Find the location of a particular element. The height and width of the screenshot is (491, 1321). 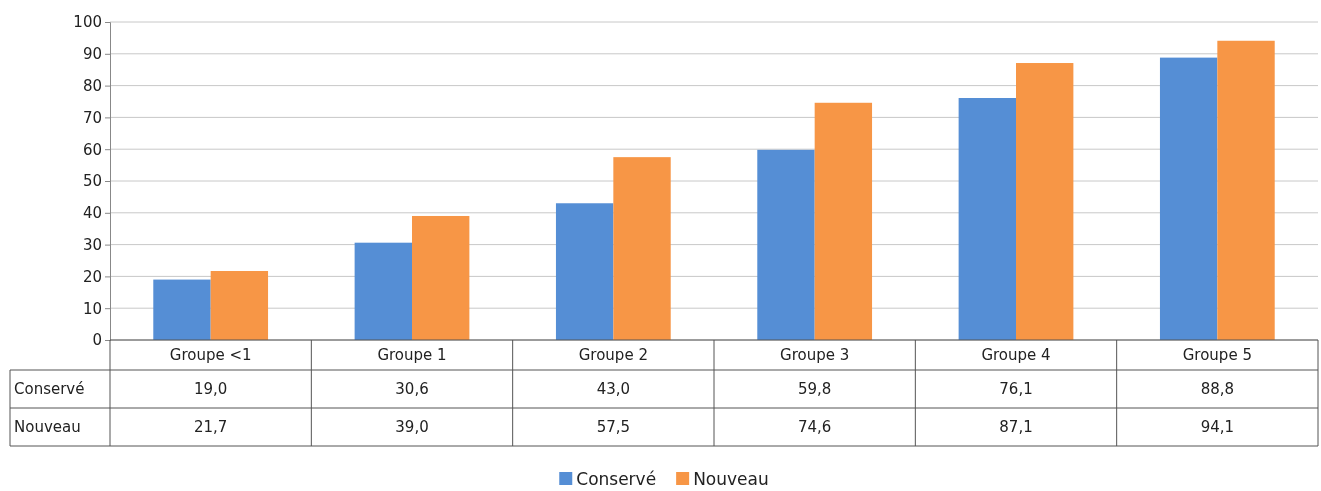

data-label: 87,1 is located at coordinates (1016, 427).